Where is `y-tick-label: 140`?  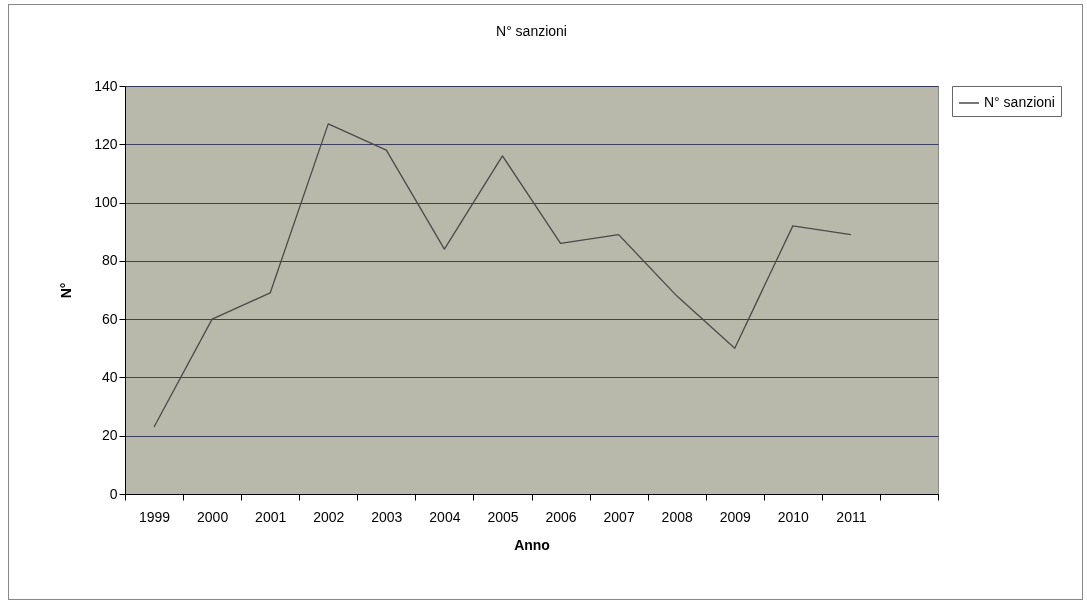 y-tick-label: 140 is located at coordinates (106, 85).